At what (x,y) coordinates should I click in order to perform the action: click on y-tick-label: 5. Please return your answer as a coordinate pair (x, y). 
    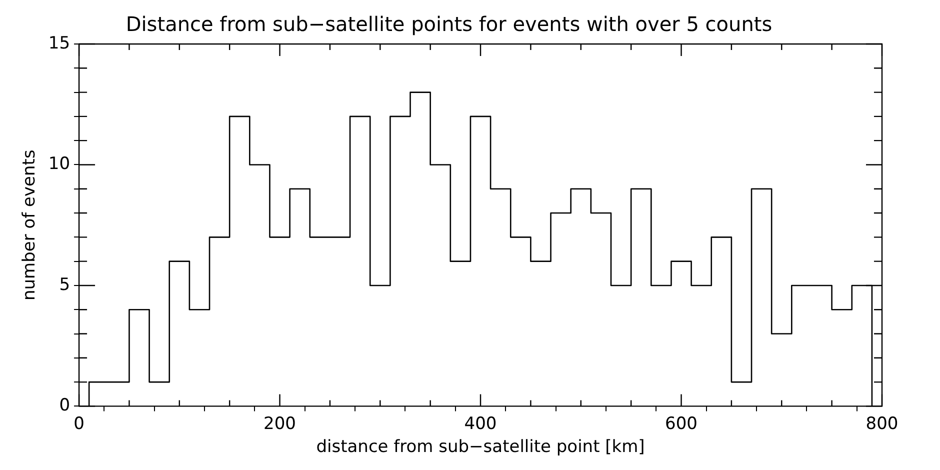
    Looking at the image, I should click on (64, 284).